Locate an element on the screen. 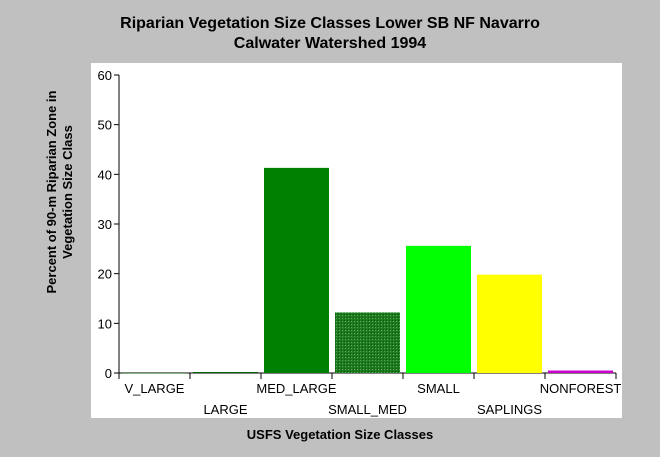 The height and width of the screenshot is (457, 660). x-category-label: LARGE is located at coordinates (225, 409).